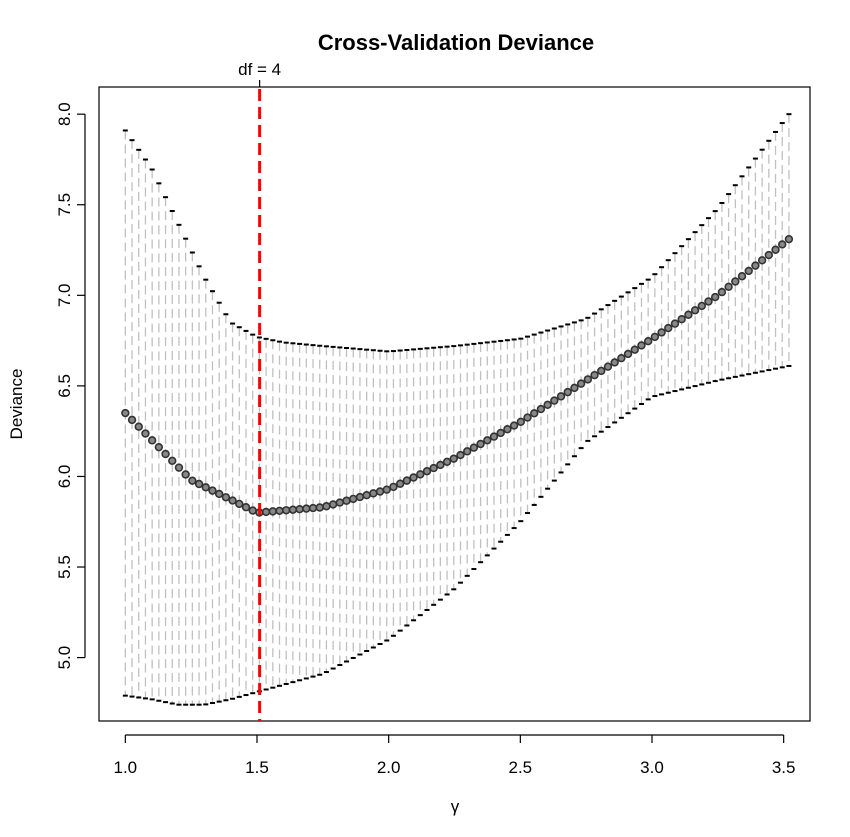  What do you see at coordinates (64, 114) in the screenshot?
I see `y-tick-label: 8.0` at bounding box center [64, 114].